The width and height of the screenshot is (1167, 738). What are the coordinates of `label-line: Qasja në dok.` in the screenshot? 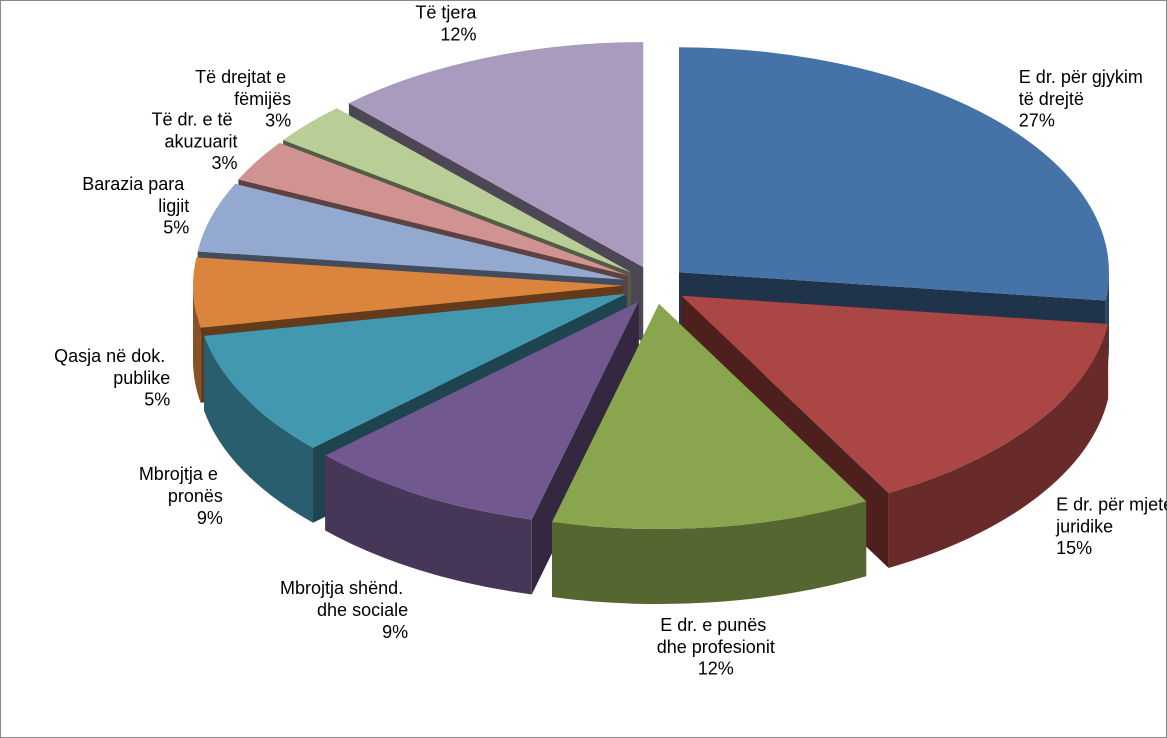 It's located at (112, 356).